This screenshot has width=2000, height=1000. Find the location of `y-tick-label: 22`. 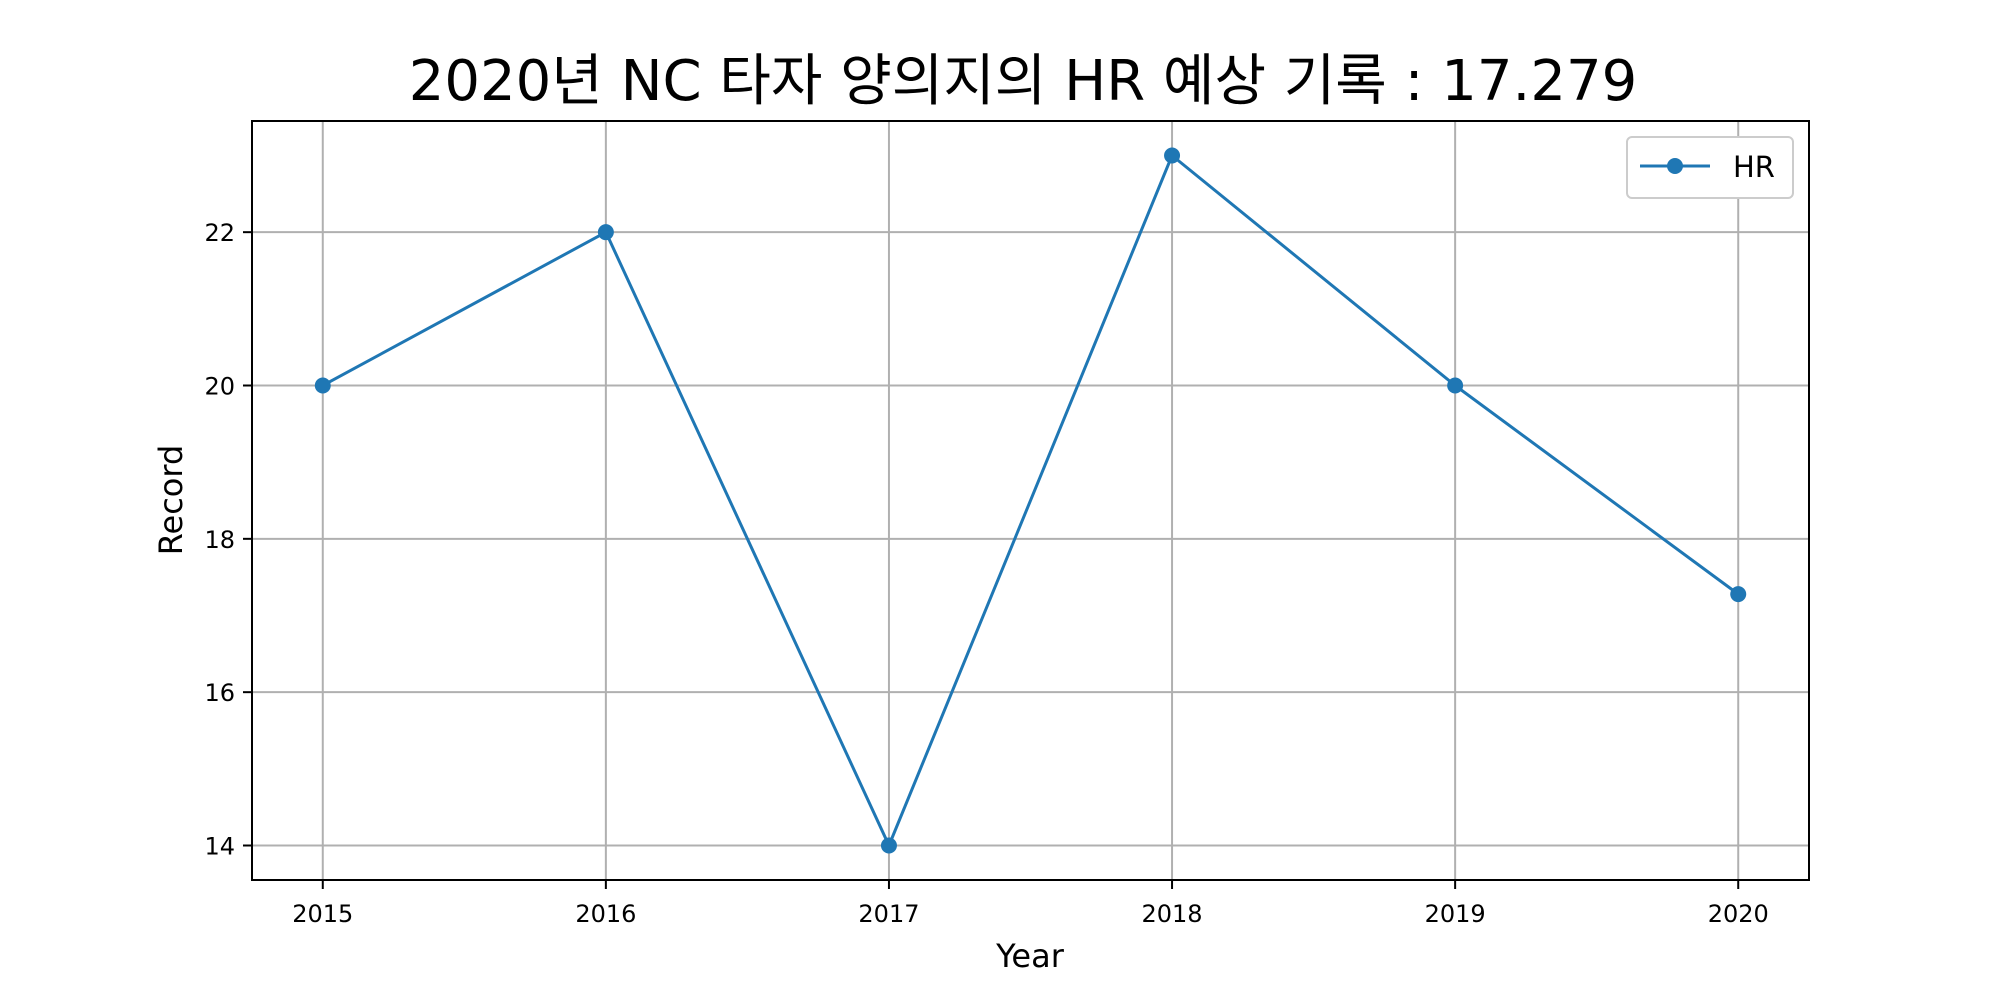

y-tick-label: 22 is located at coordinates (219, 233).